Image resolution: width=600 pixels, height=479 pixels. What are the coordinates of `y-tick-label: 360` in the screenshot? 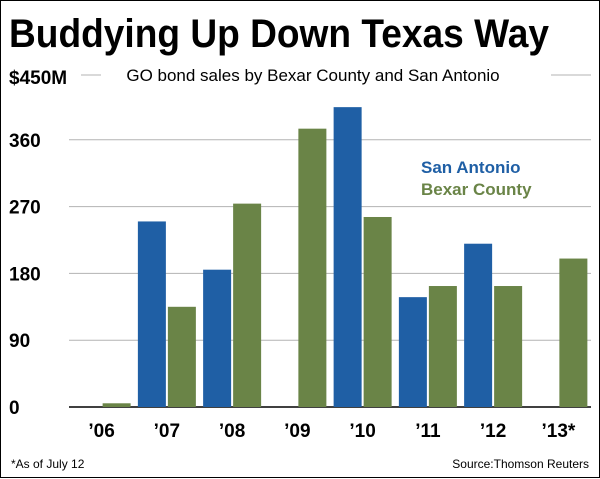 It's located at (25, 141).